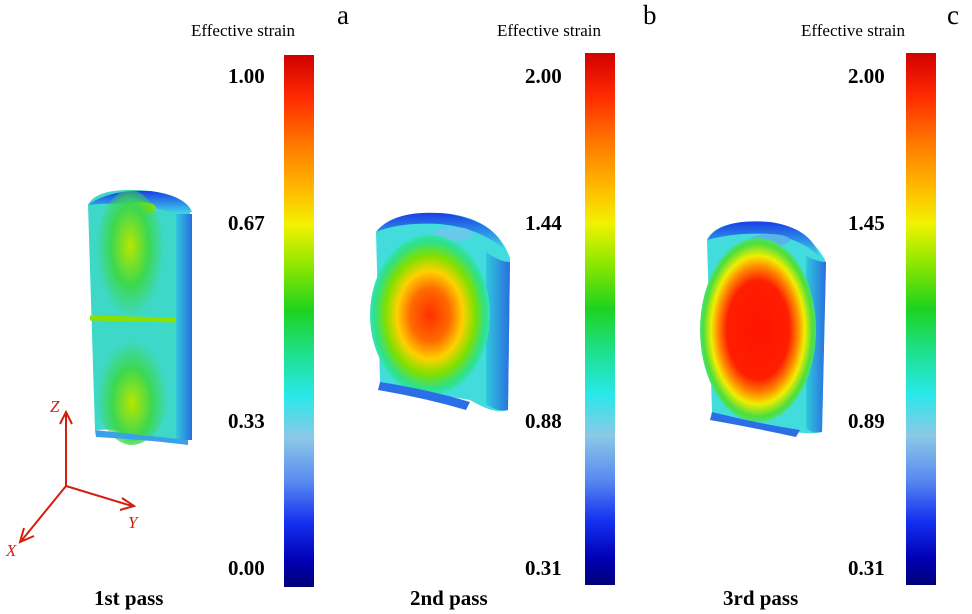  Describe the element at coordinates (246, 223) in the screenshot. I see `tick-a-2: 0.67` at that location.